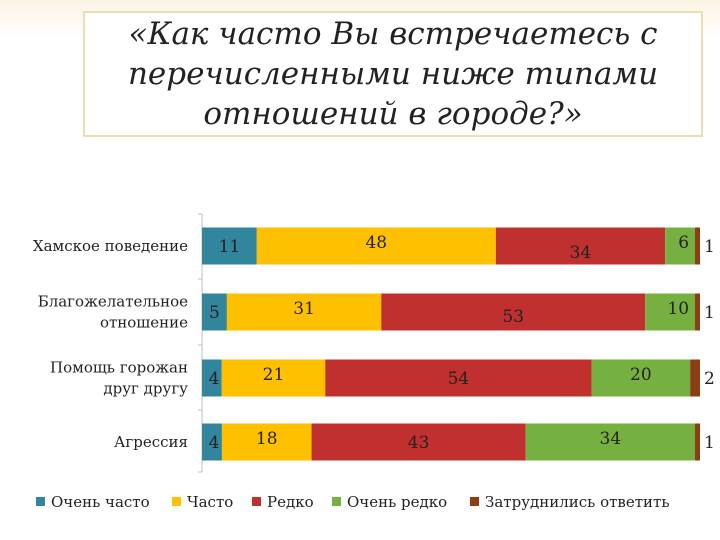  What do you see at coordinates (210, 502) in the screenshot?
I see `legend-label: Часто` at bounding box center [210, 502].